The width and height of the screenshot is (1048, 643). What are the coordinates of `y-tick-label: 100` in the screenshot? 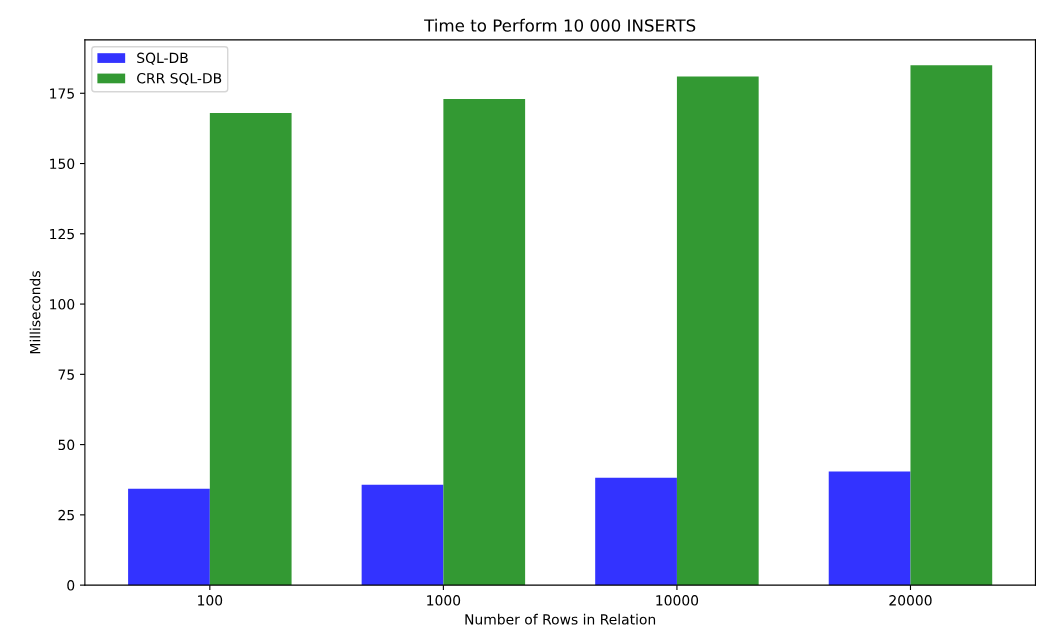 It's located at (62, 304).